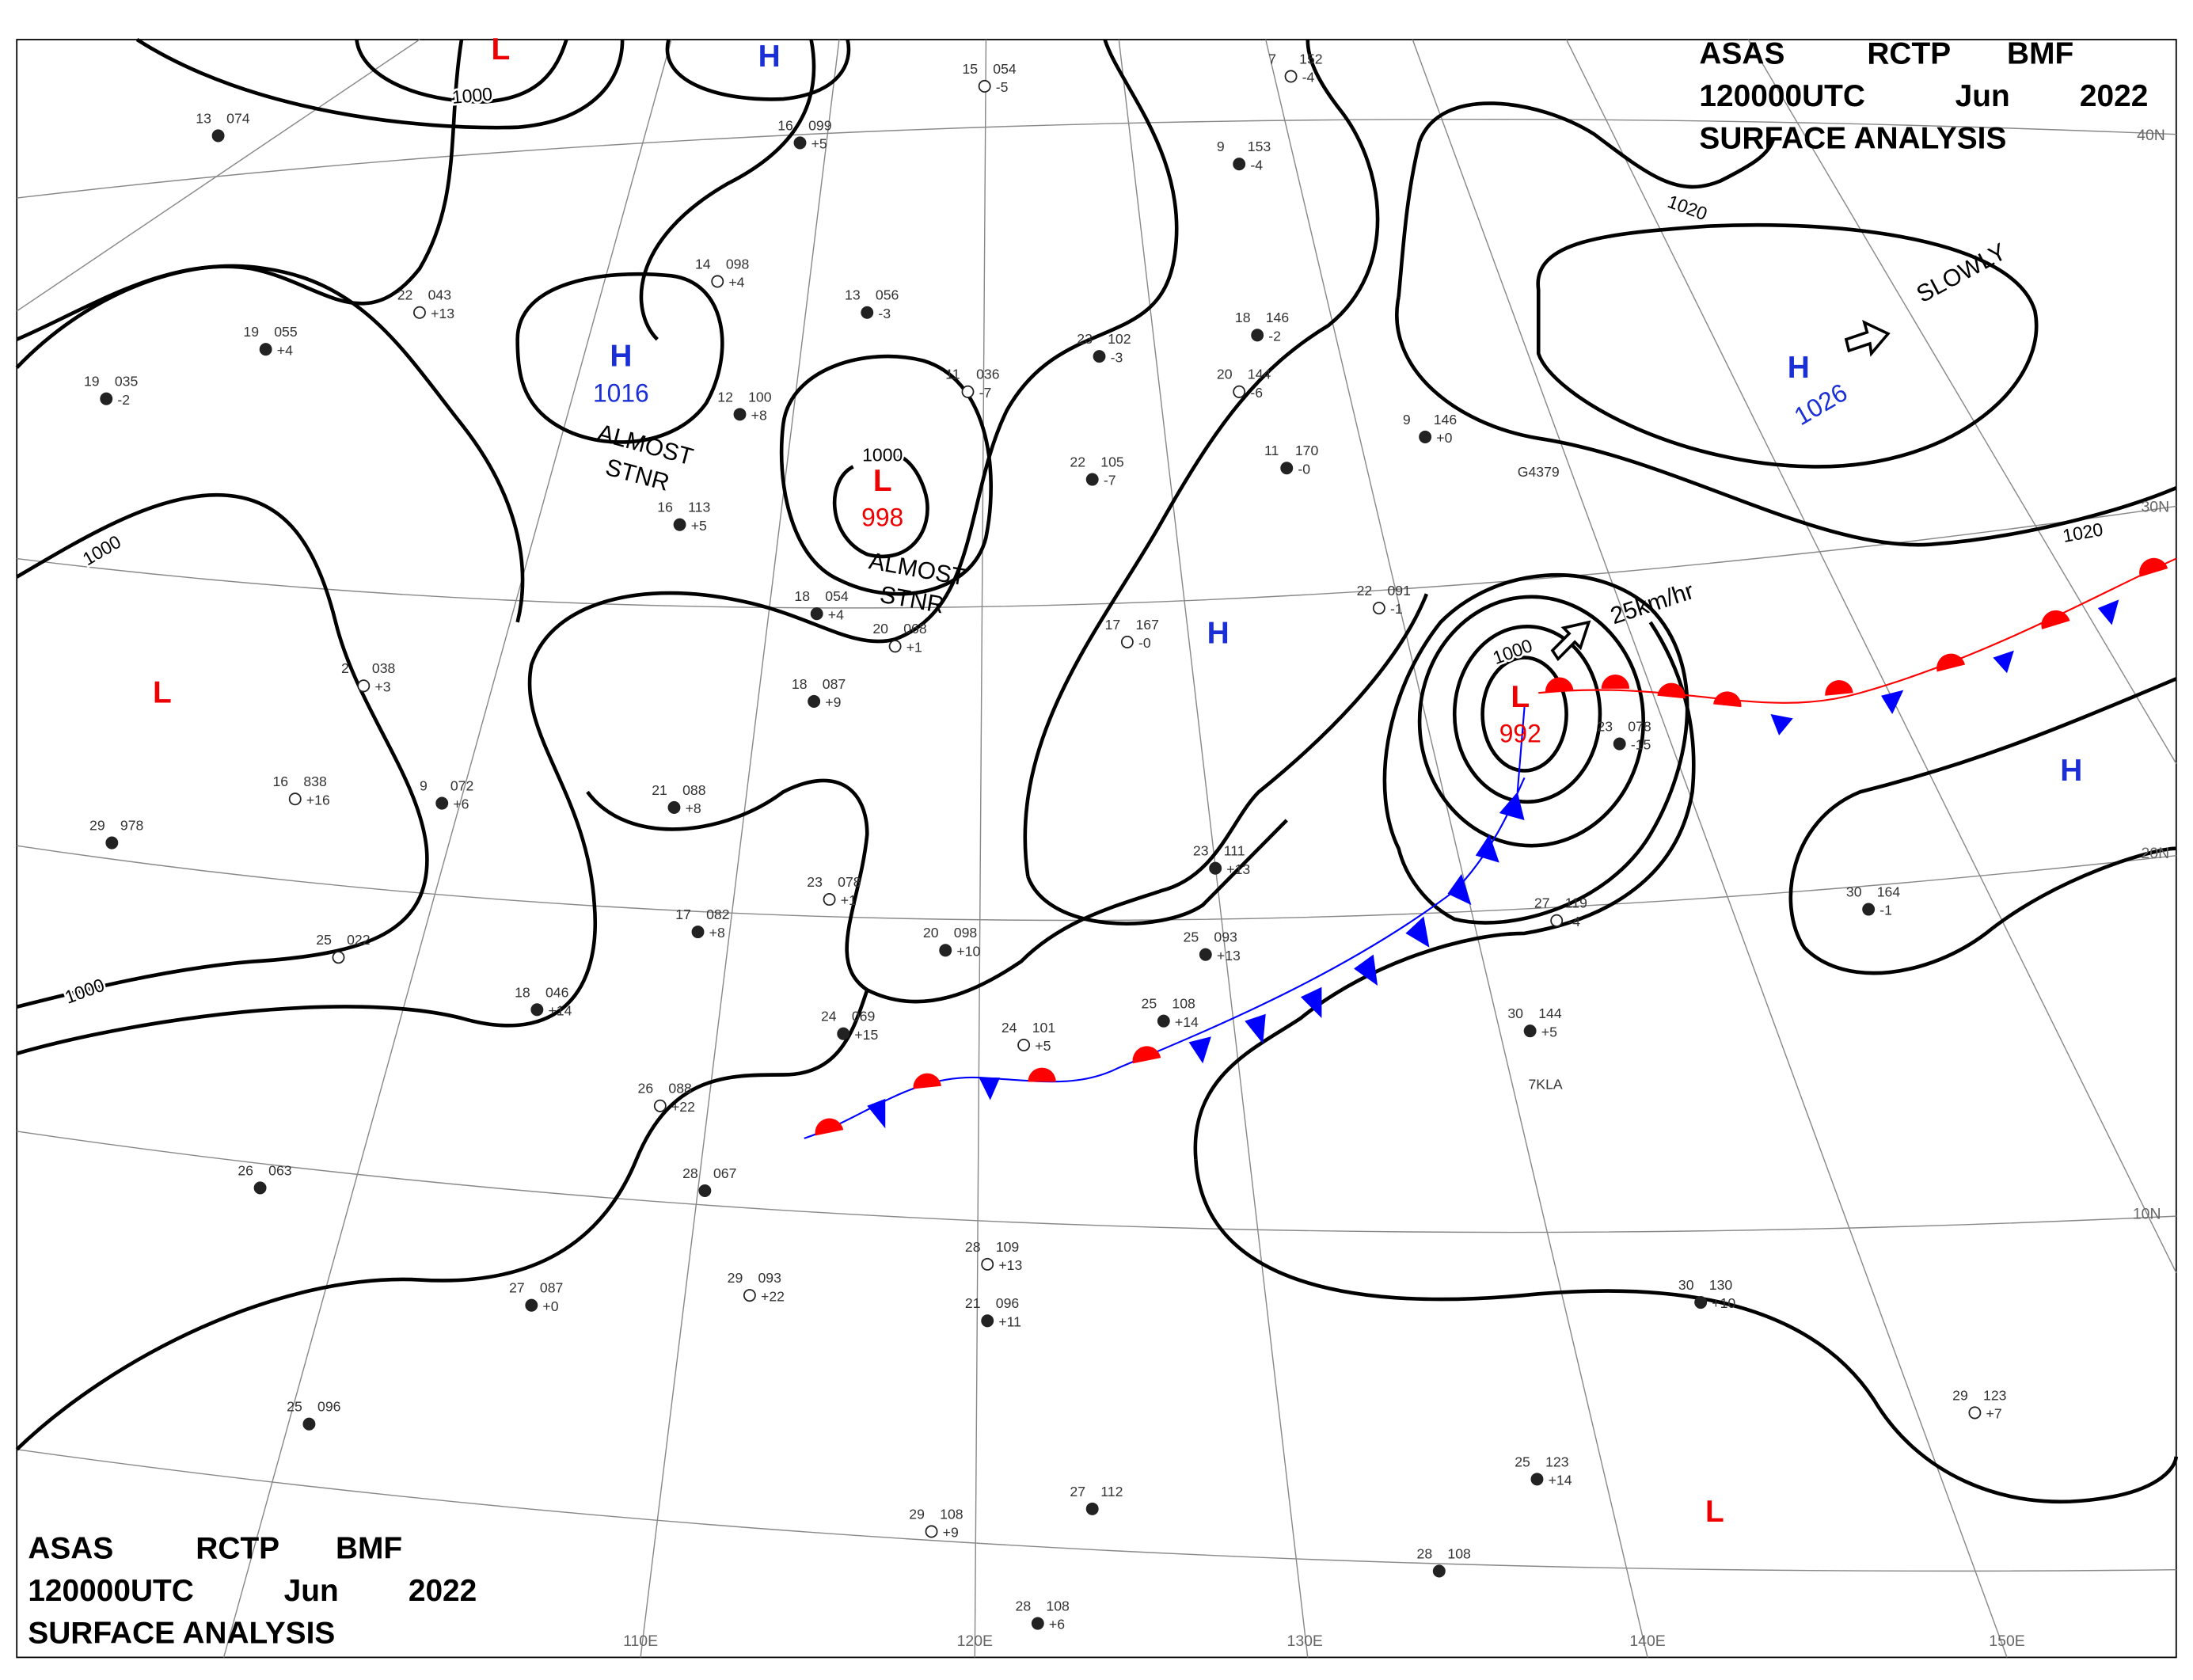 This screenshot has height=1680, width=2193. What do you see at coordinates (1444, 438) in the screenshot?
I see `station-tendency: +0` at bounding box center [1444, 438].